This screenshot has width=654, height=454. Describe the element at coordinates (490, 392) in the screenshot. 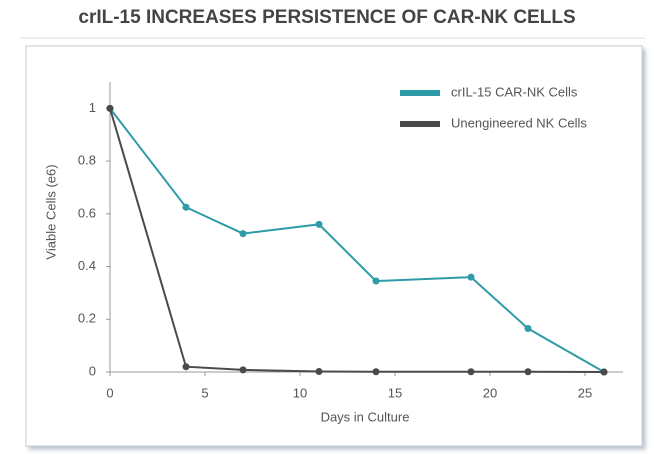

I see `x-tick-label: 20` at that location.